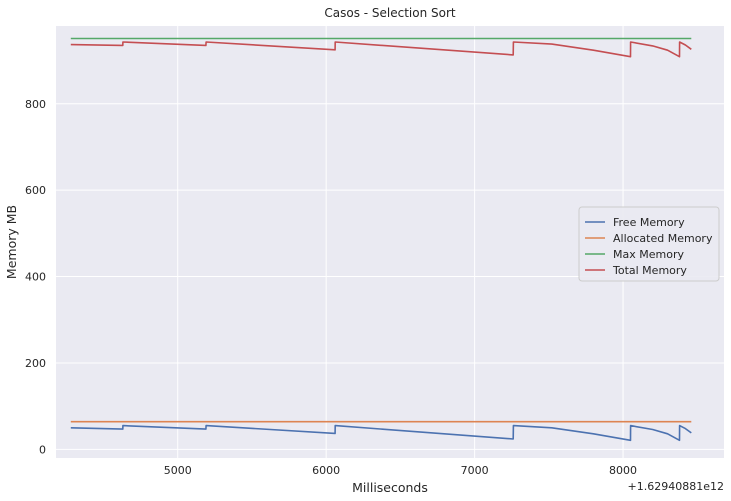 This screenshot has width=731, height=501. I want to click on x-tick-label-7000: 7000, so click(475, 470).